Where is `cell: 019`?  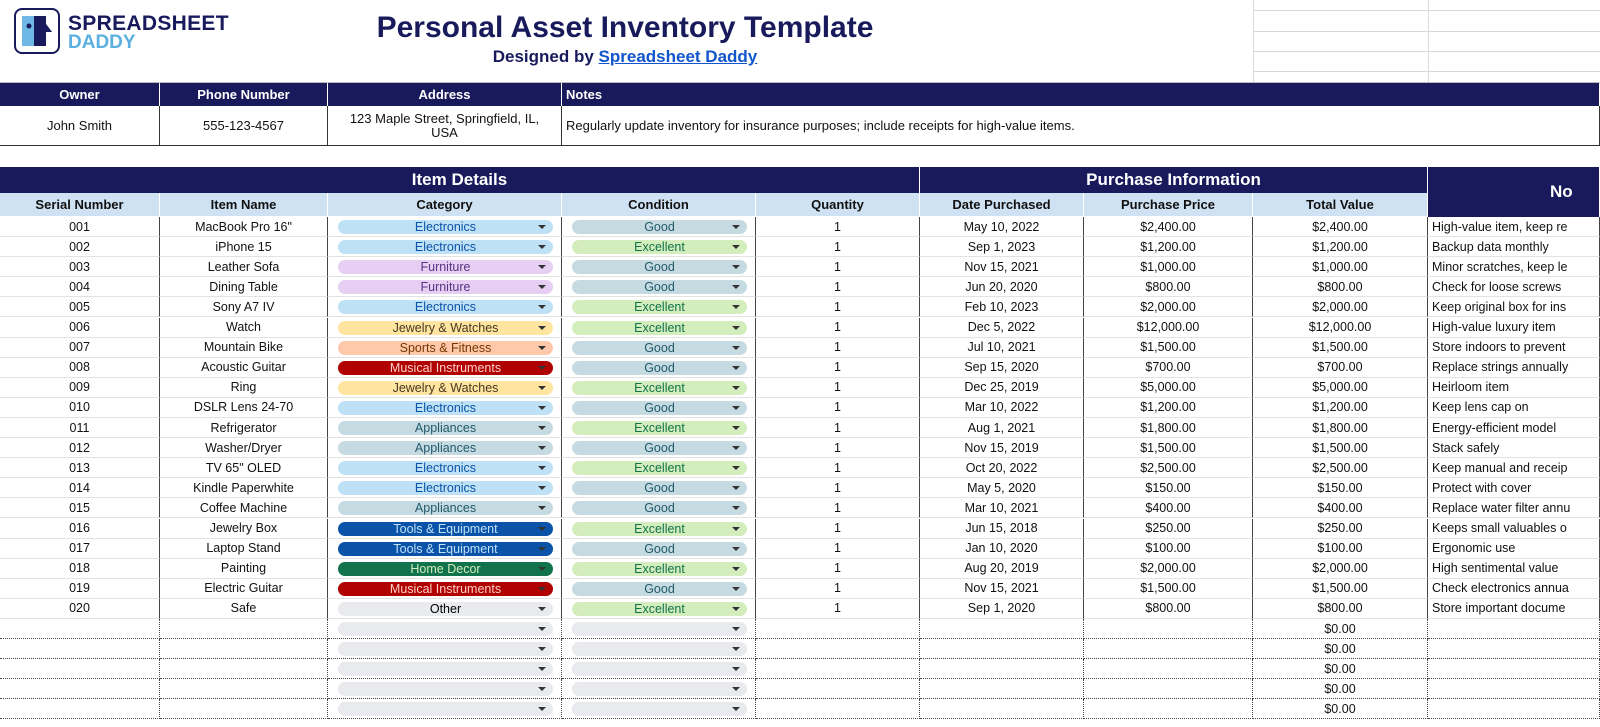 cell: 019 is located at coordinates (80, 588).